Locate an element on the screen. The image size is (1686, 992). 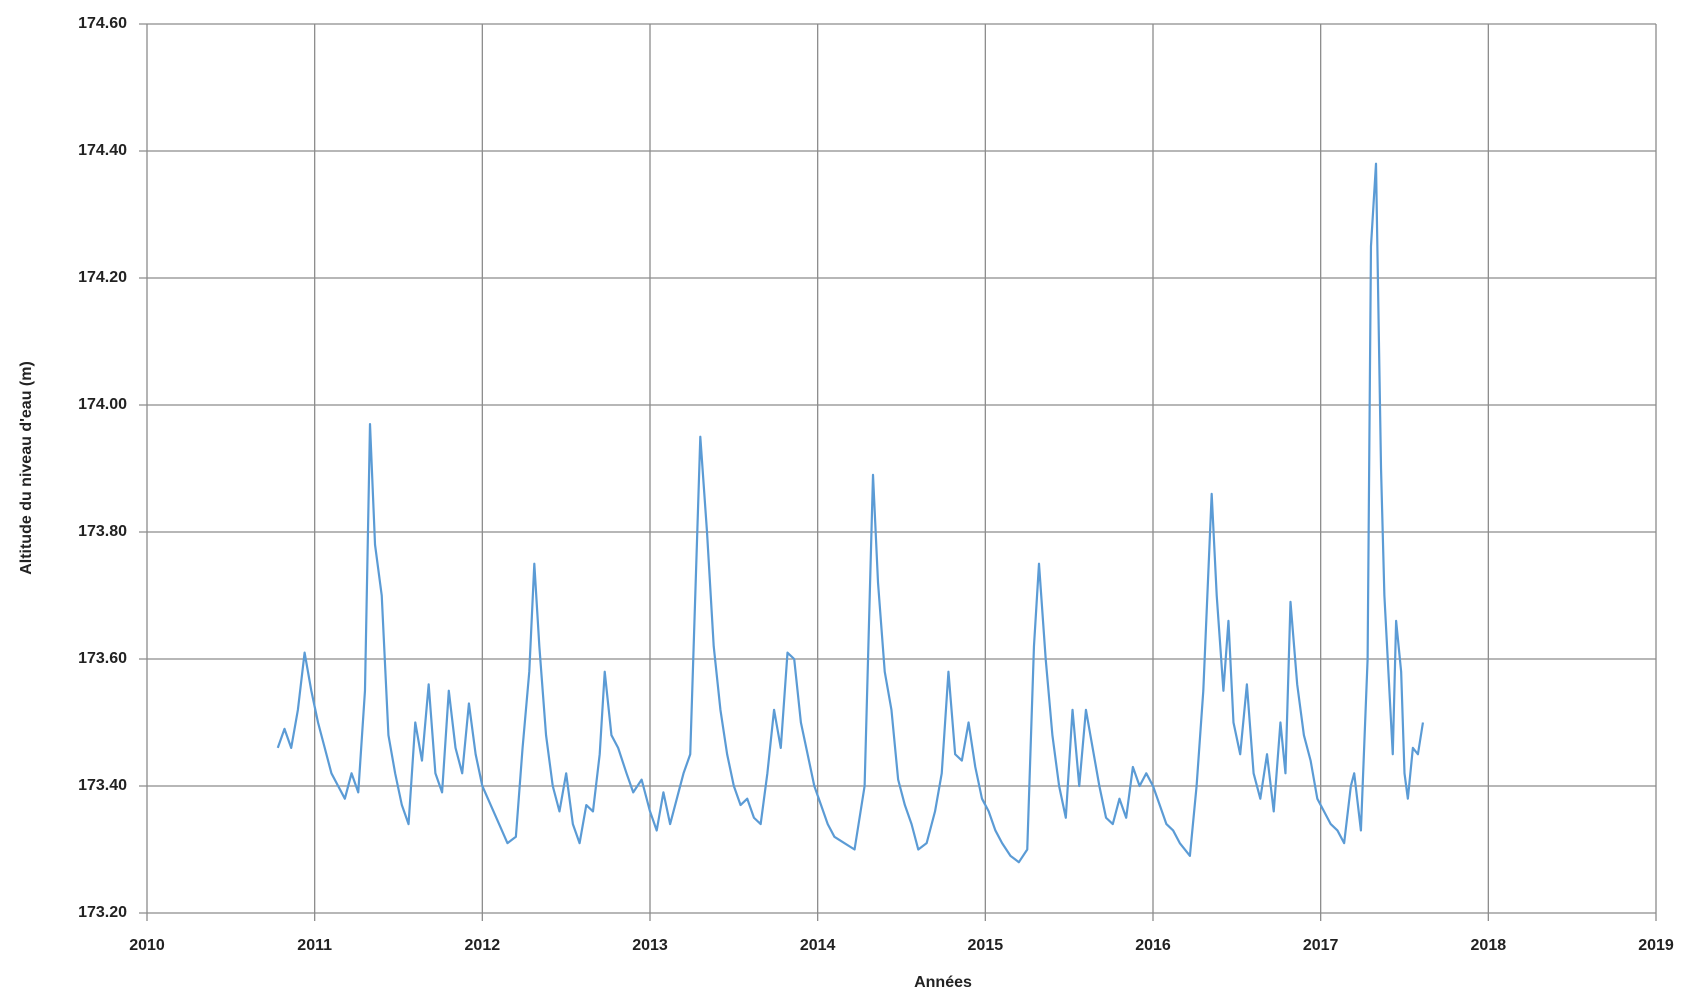
y-axis-title: Altitude du niveau d'eau (m) is located at coordinates (26, 468).